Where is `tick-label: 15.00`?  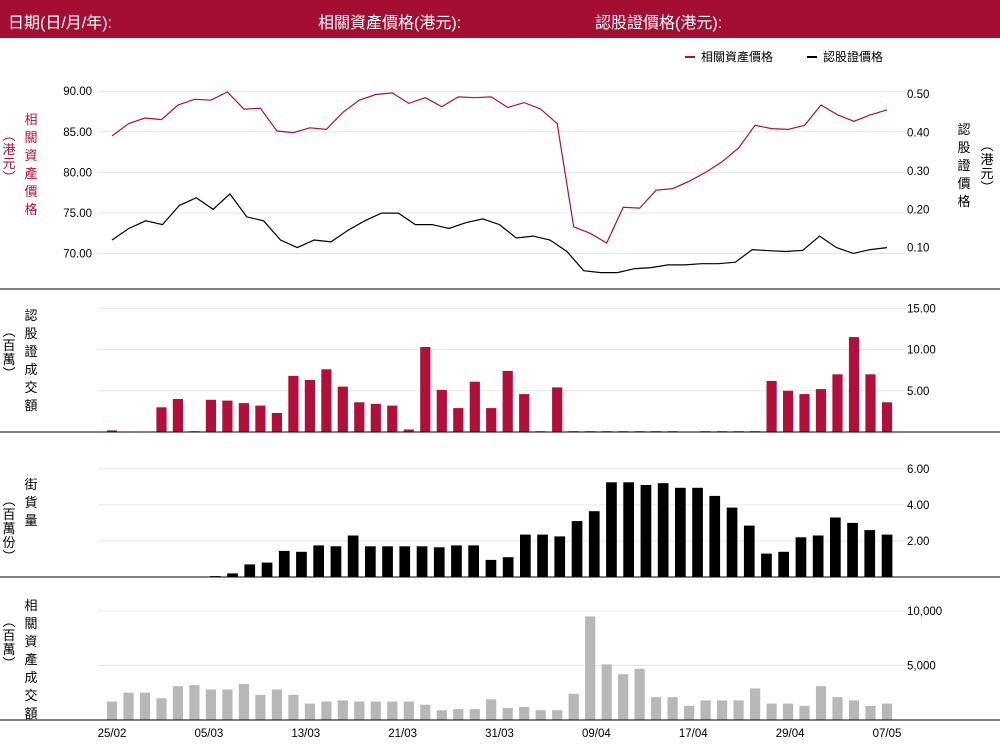 tick-label: 15.00 is located at coordinates (921, 309).